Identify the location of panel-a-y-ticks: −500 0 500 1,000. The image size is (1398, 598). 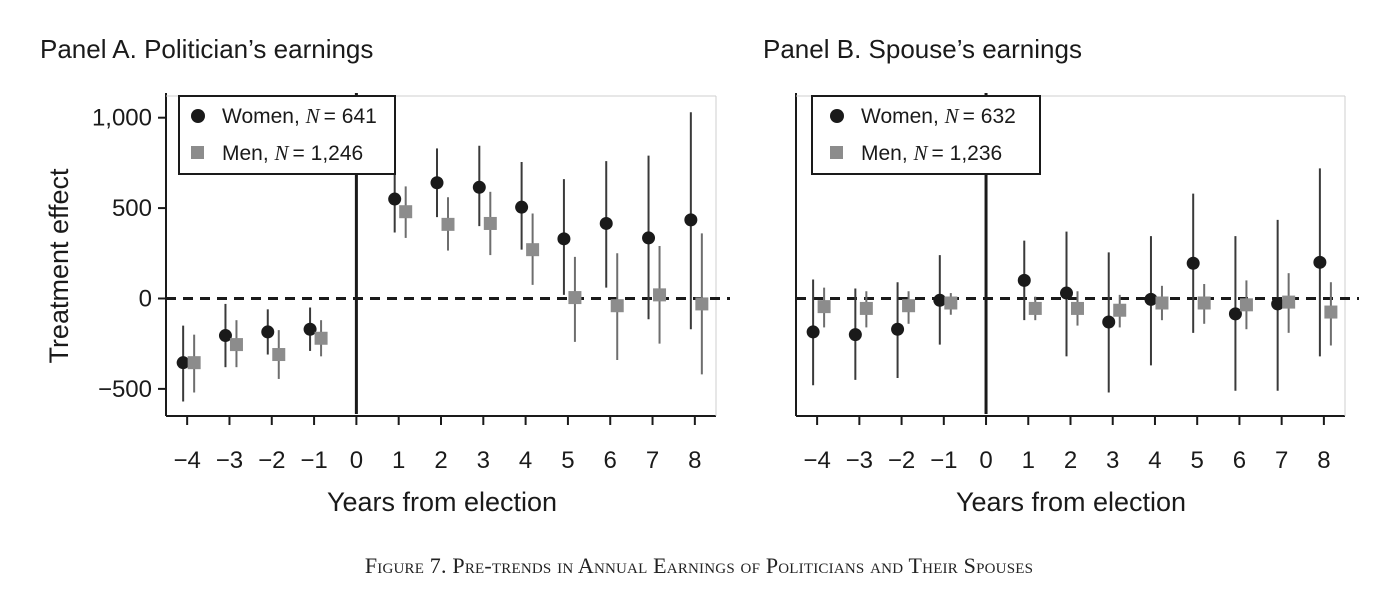
(129, 254).